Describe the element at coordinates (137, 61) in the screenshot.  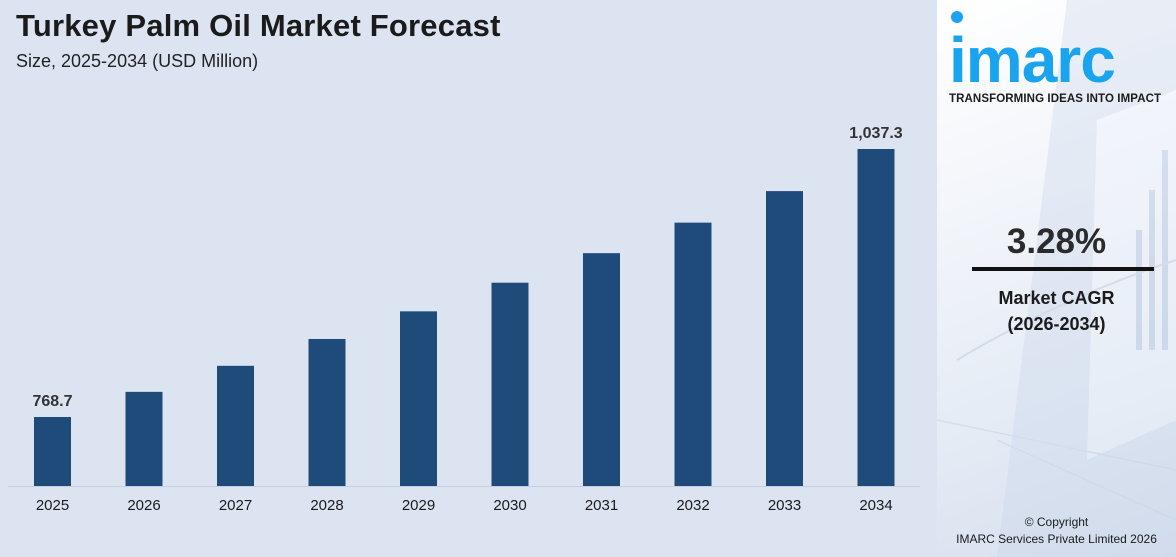
I see `chart-subtitle: Size, 2025-2034 (USD Million)` at that location.